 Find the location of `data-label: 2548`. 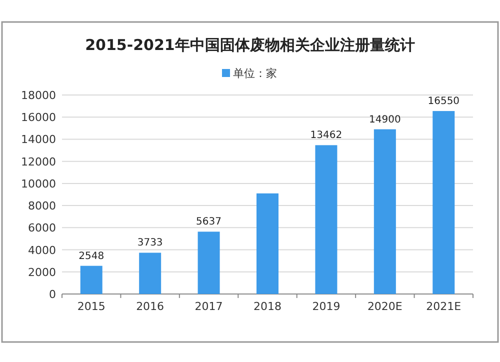

data-label: 2548 is located at coordinates (91, 256).